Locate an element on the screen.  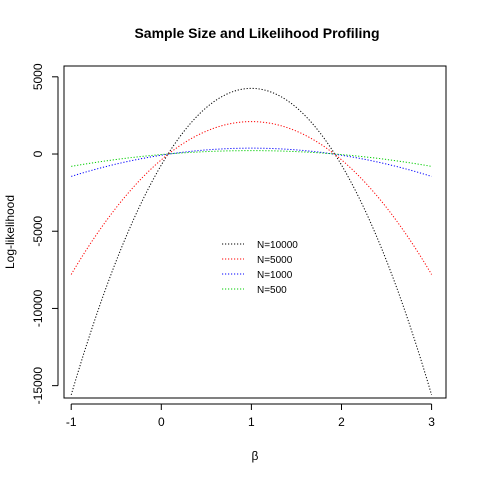
legend-label: N=1000 is located at coordinates (275, 275).